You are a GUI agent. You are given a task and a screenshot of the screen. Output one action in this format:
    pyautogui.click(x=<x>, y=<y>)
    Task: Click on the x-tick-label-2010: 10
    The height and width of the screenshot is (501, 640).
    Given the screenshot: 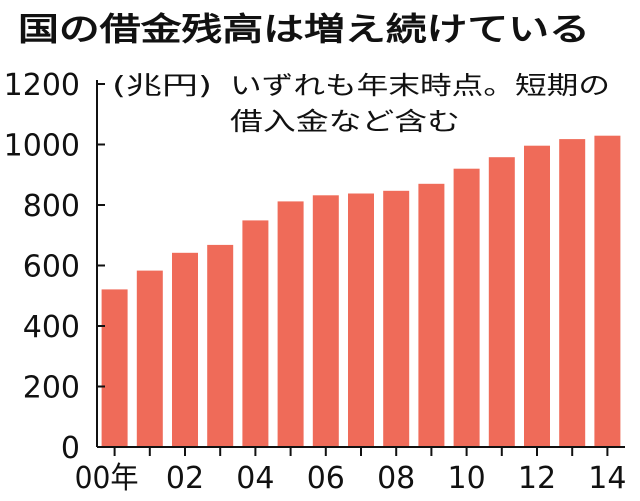 What is the action you would take?
    pyautogui.click(x=467, y=478)
    